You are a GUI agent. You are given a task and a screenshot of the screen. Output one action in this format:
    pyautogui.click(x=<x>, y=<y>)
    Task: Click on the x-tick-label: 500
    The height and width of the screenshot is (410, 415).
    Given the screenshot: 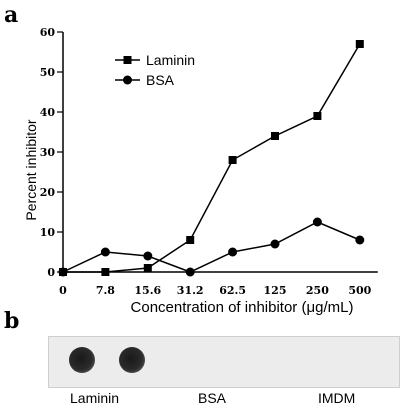 What is the action you would take?
    pyautogui.click(x=359, y=290)
    